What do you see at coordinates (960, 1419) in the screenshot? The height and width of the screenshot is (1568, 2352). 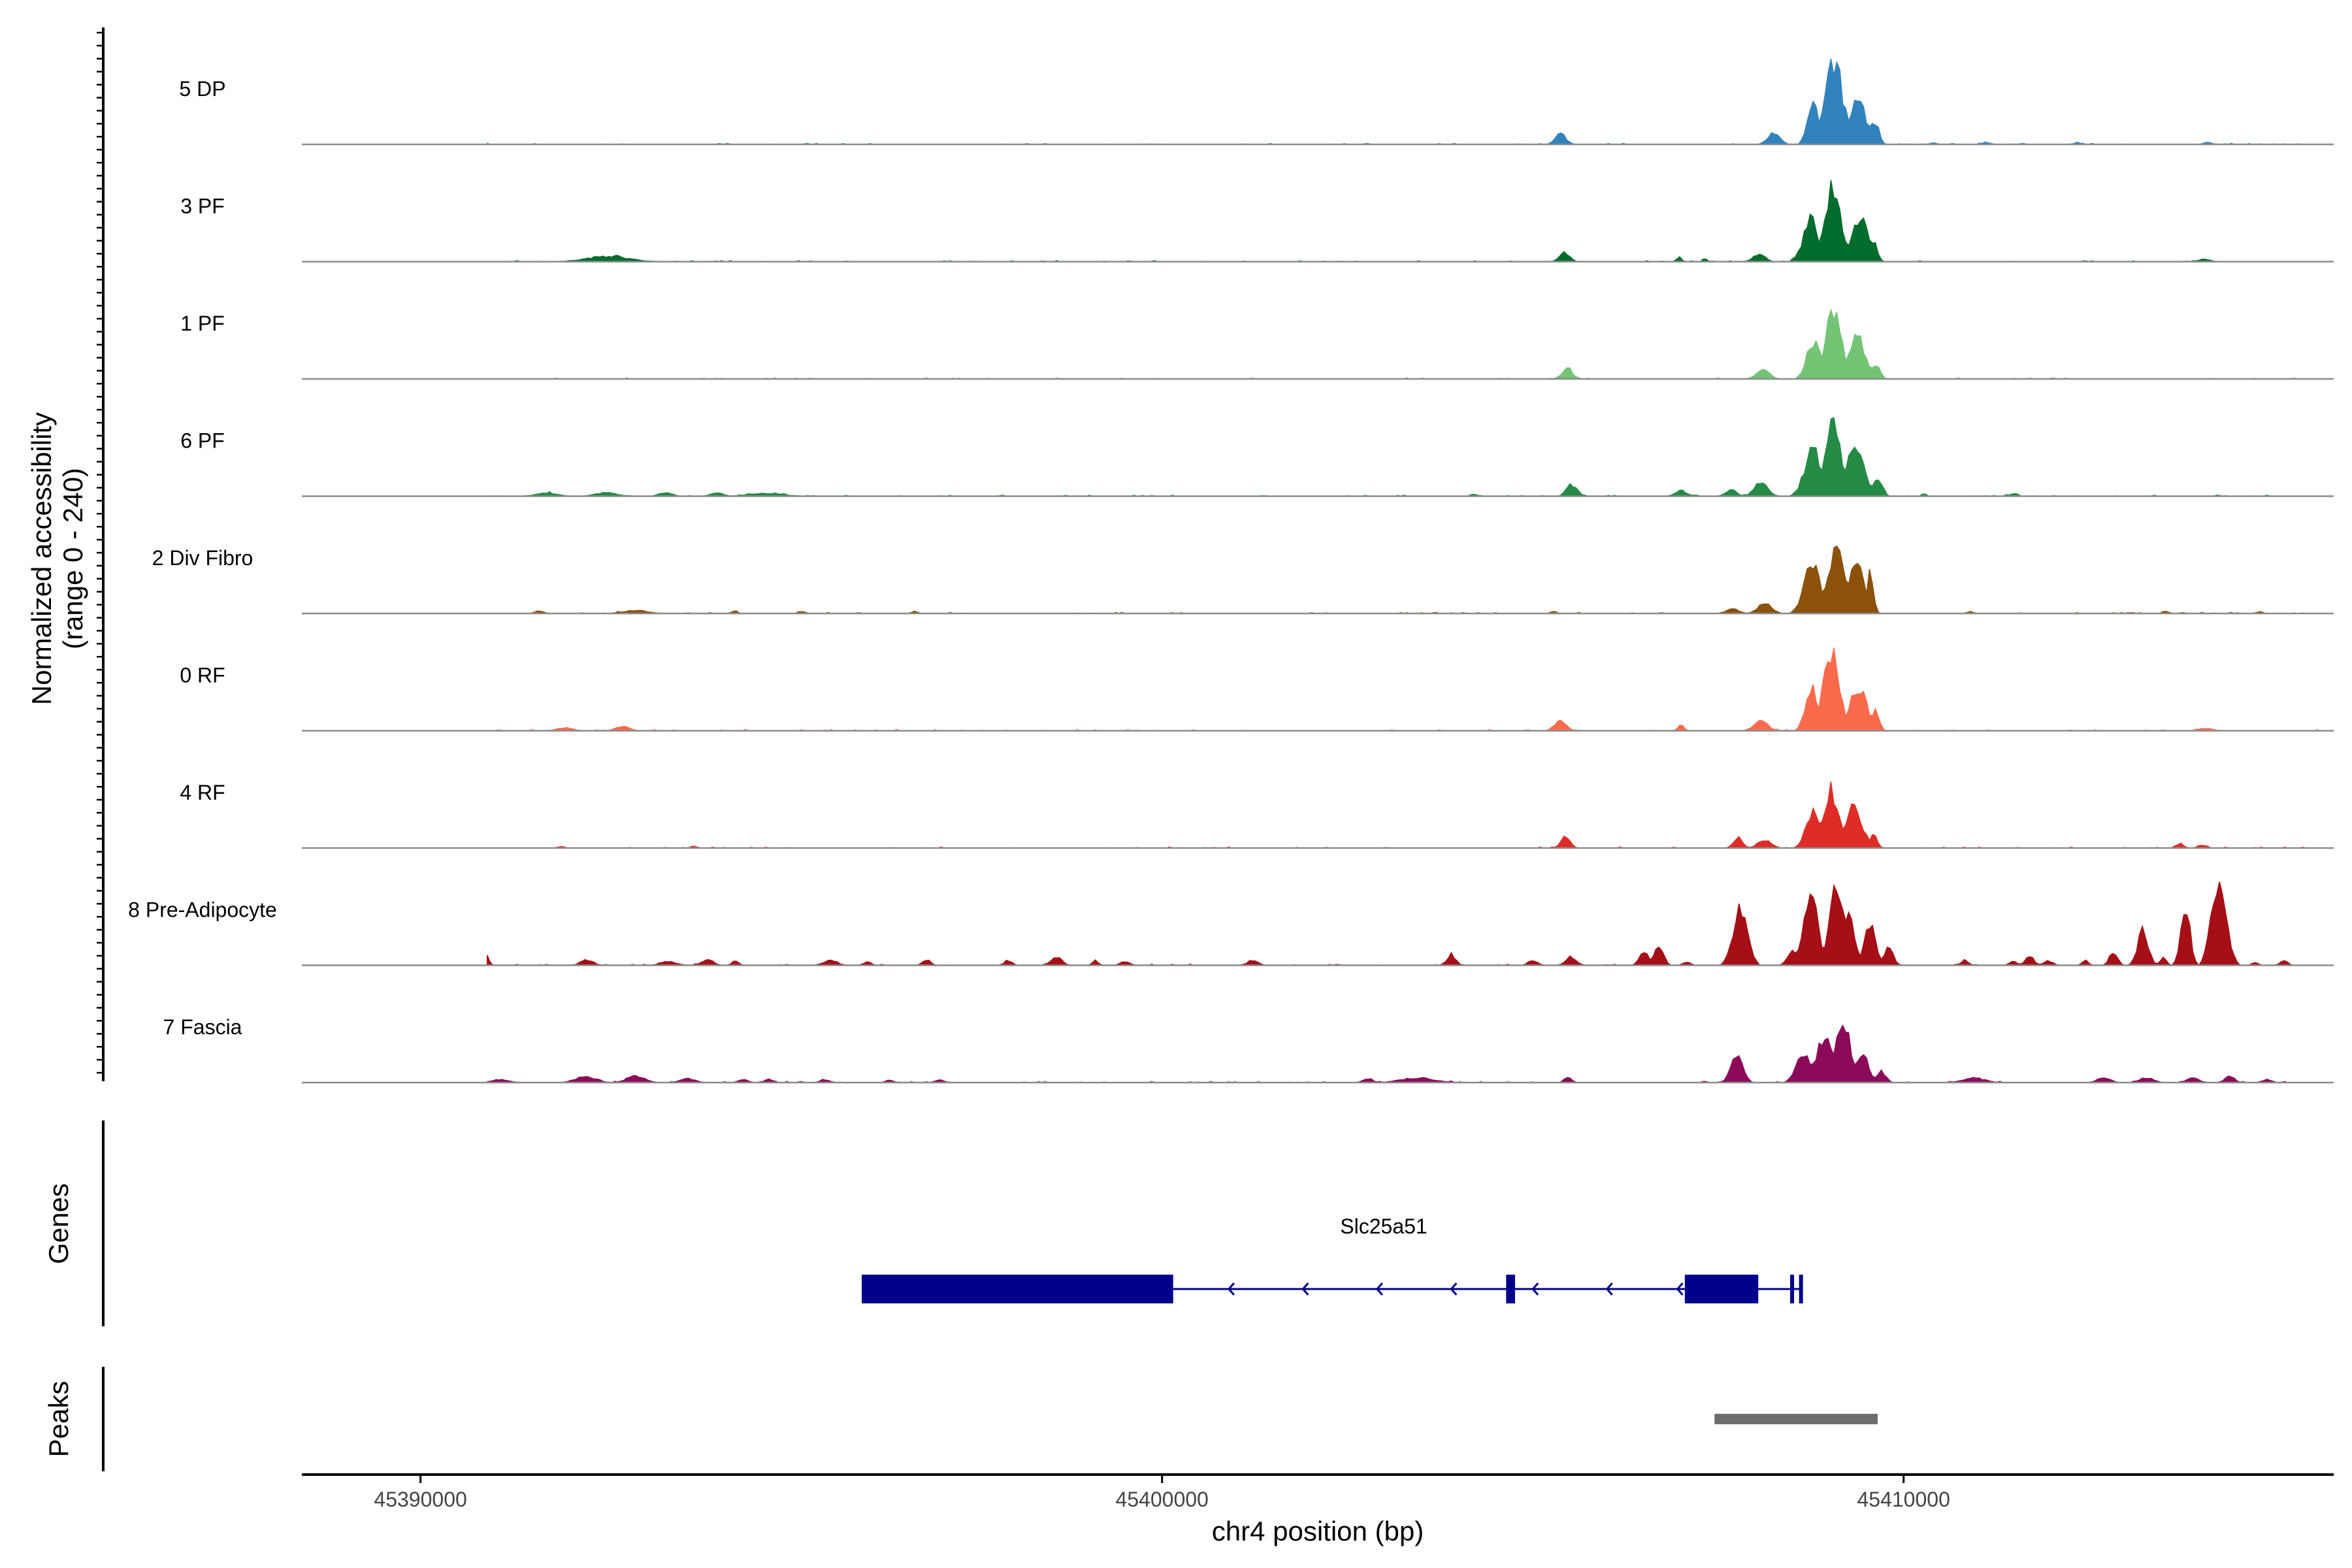 I see `peaks-panel: Peaks` at bounding box center [960, 1419].